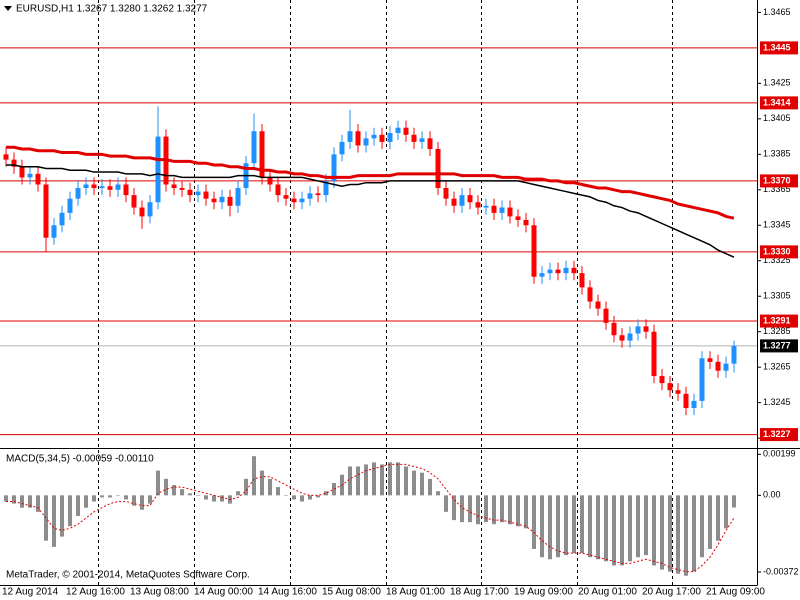 This screenshot has height=600, width=800. Describe the element at coordinates (777, 189) in the screenshot. I see `y-tick-label: 1.3365` at that location.